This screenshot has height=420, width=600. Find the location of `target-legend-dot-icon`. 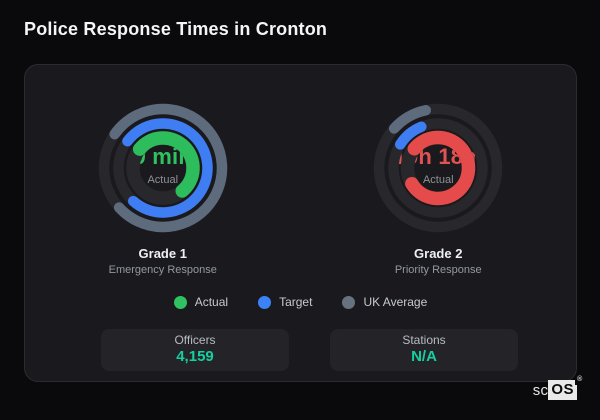

target-legend-dot-icon is located at coordinates (265, 302).